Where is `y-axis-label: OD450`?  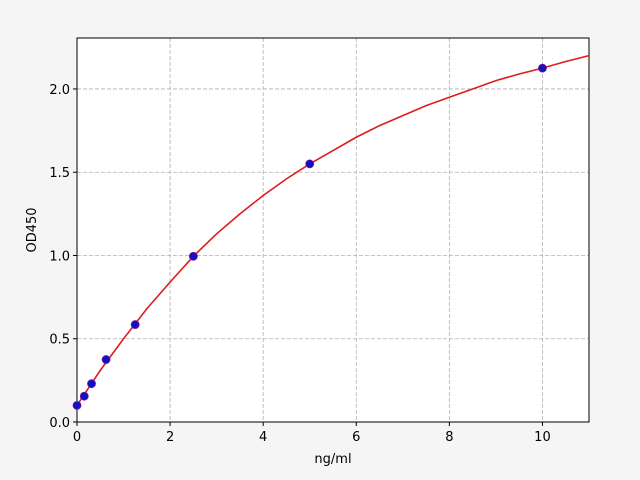 y-axis-label: OD450 is located at coordinates (32, 229).